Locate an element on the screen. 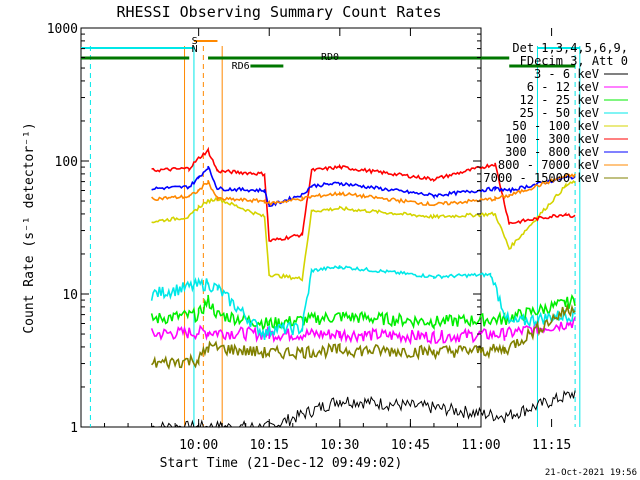 The image size is (640, 480). legend-label: 3 - 6 keV is located at coordinates (566, 74).